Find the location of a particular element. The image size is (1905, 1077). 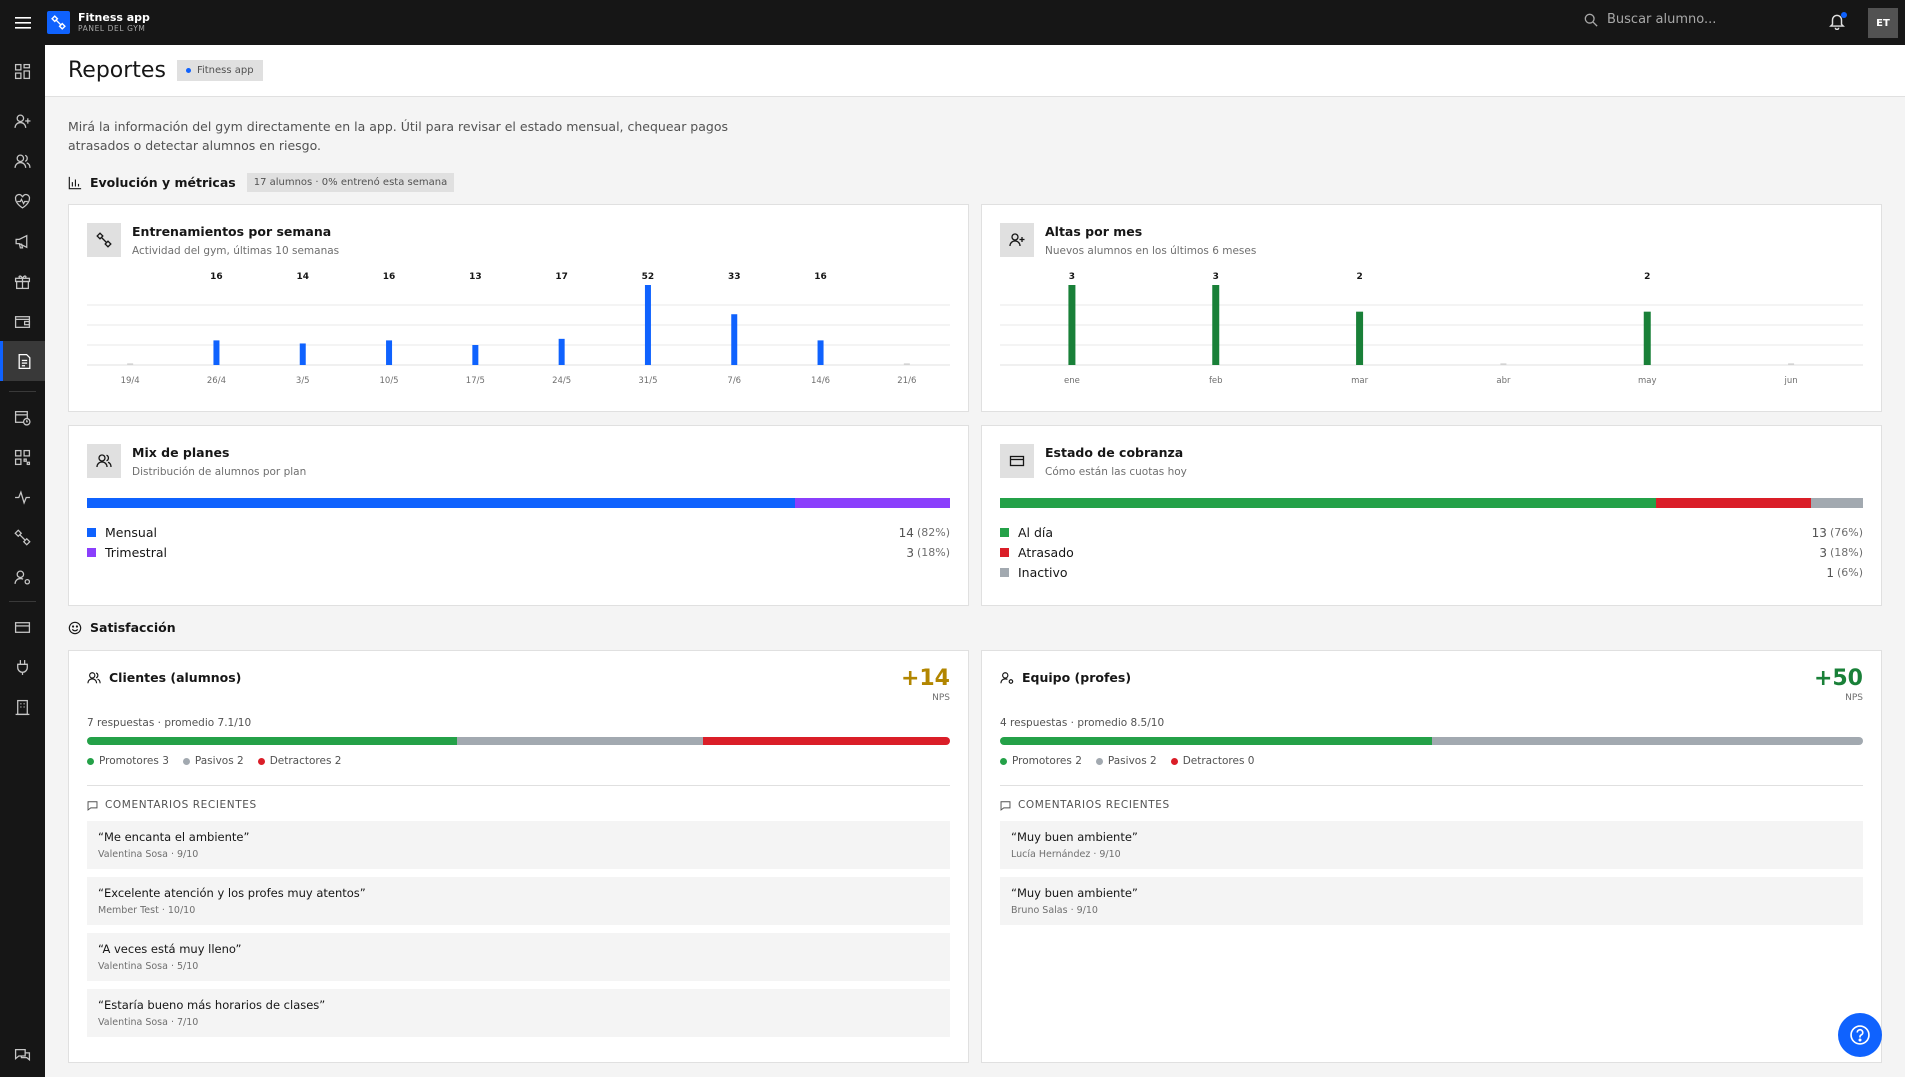

legend-row: Atrasado 3 (18%) is located at coordinates (1431, 552).